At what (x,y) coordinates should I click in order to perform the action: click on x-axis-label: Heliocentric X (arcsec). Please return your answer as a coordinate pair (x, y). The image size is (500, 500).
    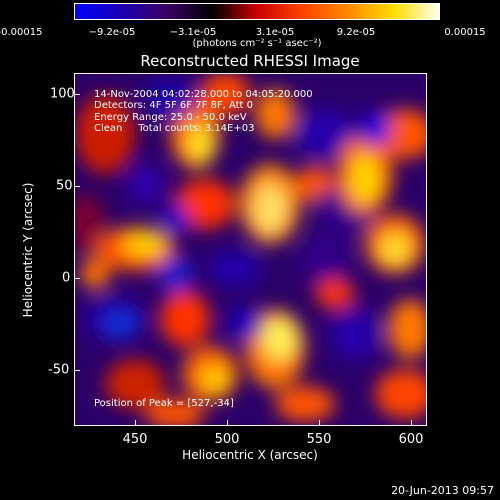
    Looking at the image, I should click on (250, 455).